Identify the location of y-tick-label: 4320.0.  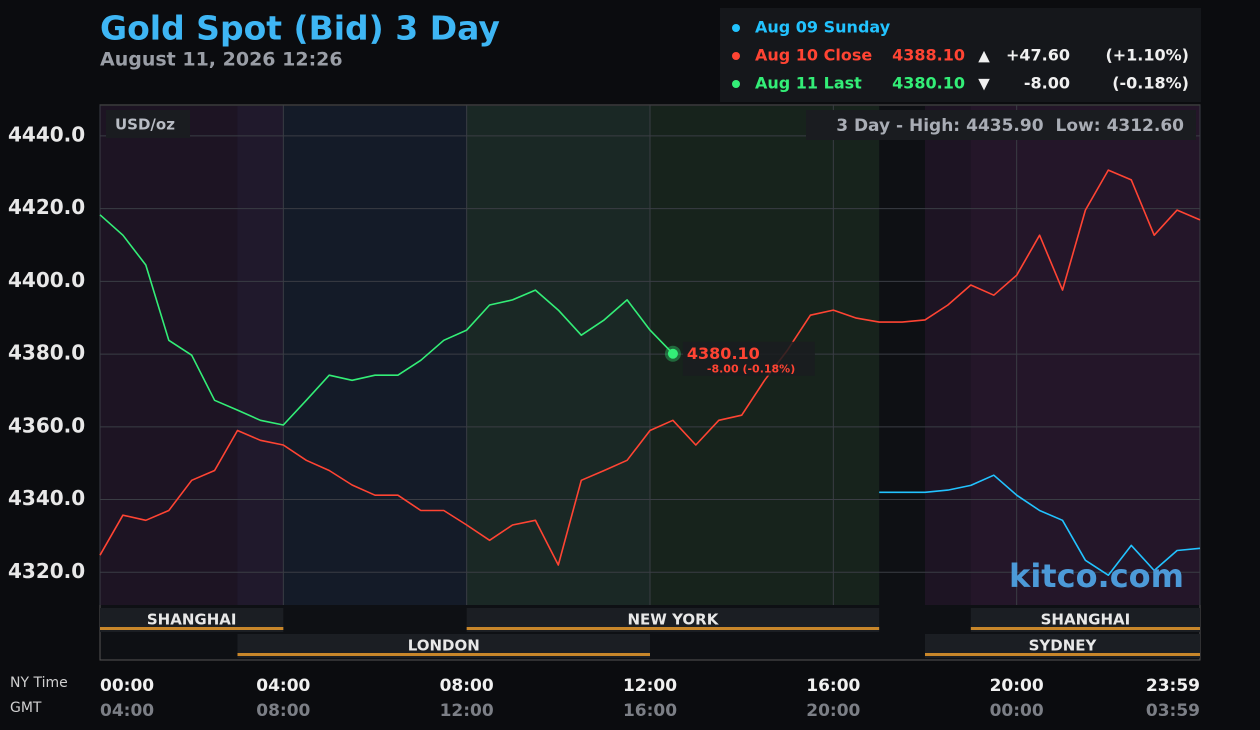
(46, 571).